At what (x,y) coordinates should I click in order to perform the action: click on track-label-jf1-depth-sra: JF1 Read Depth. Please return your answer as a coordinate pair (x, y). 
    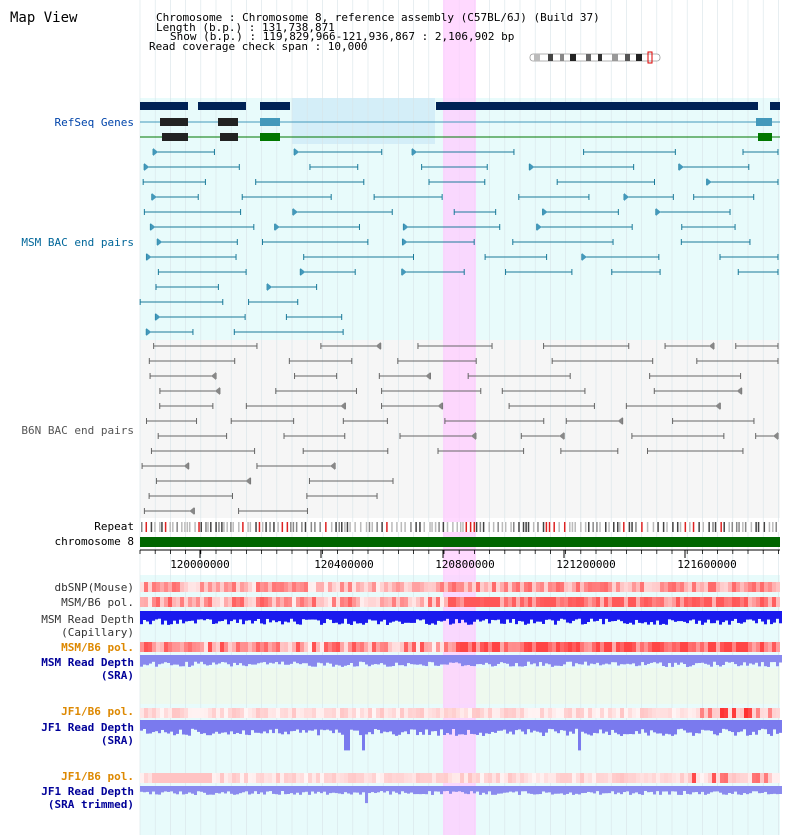
    Looking at the image, I should click on (87, 727).